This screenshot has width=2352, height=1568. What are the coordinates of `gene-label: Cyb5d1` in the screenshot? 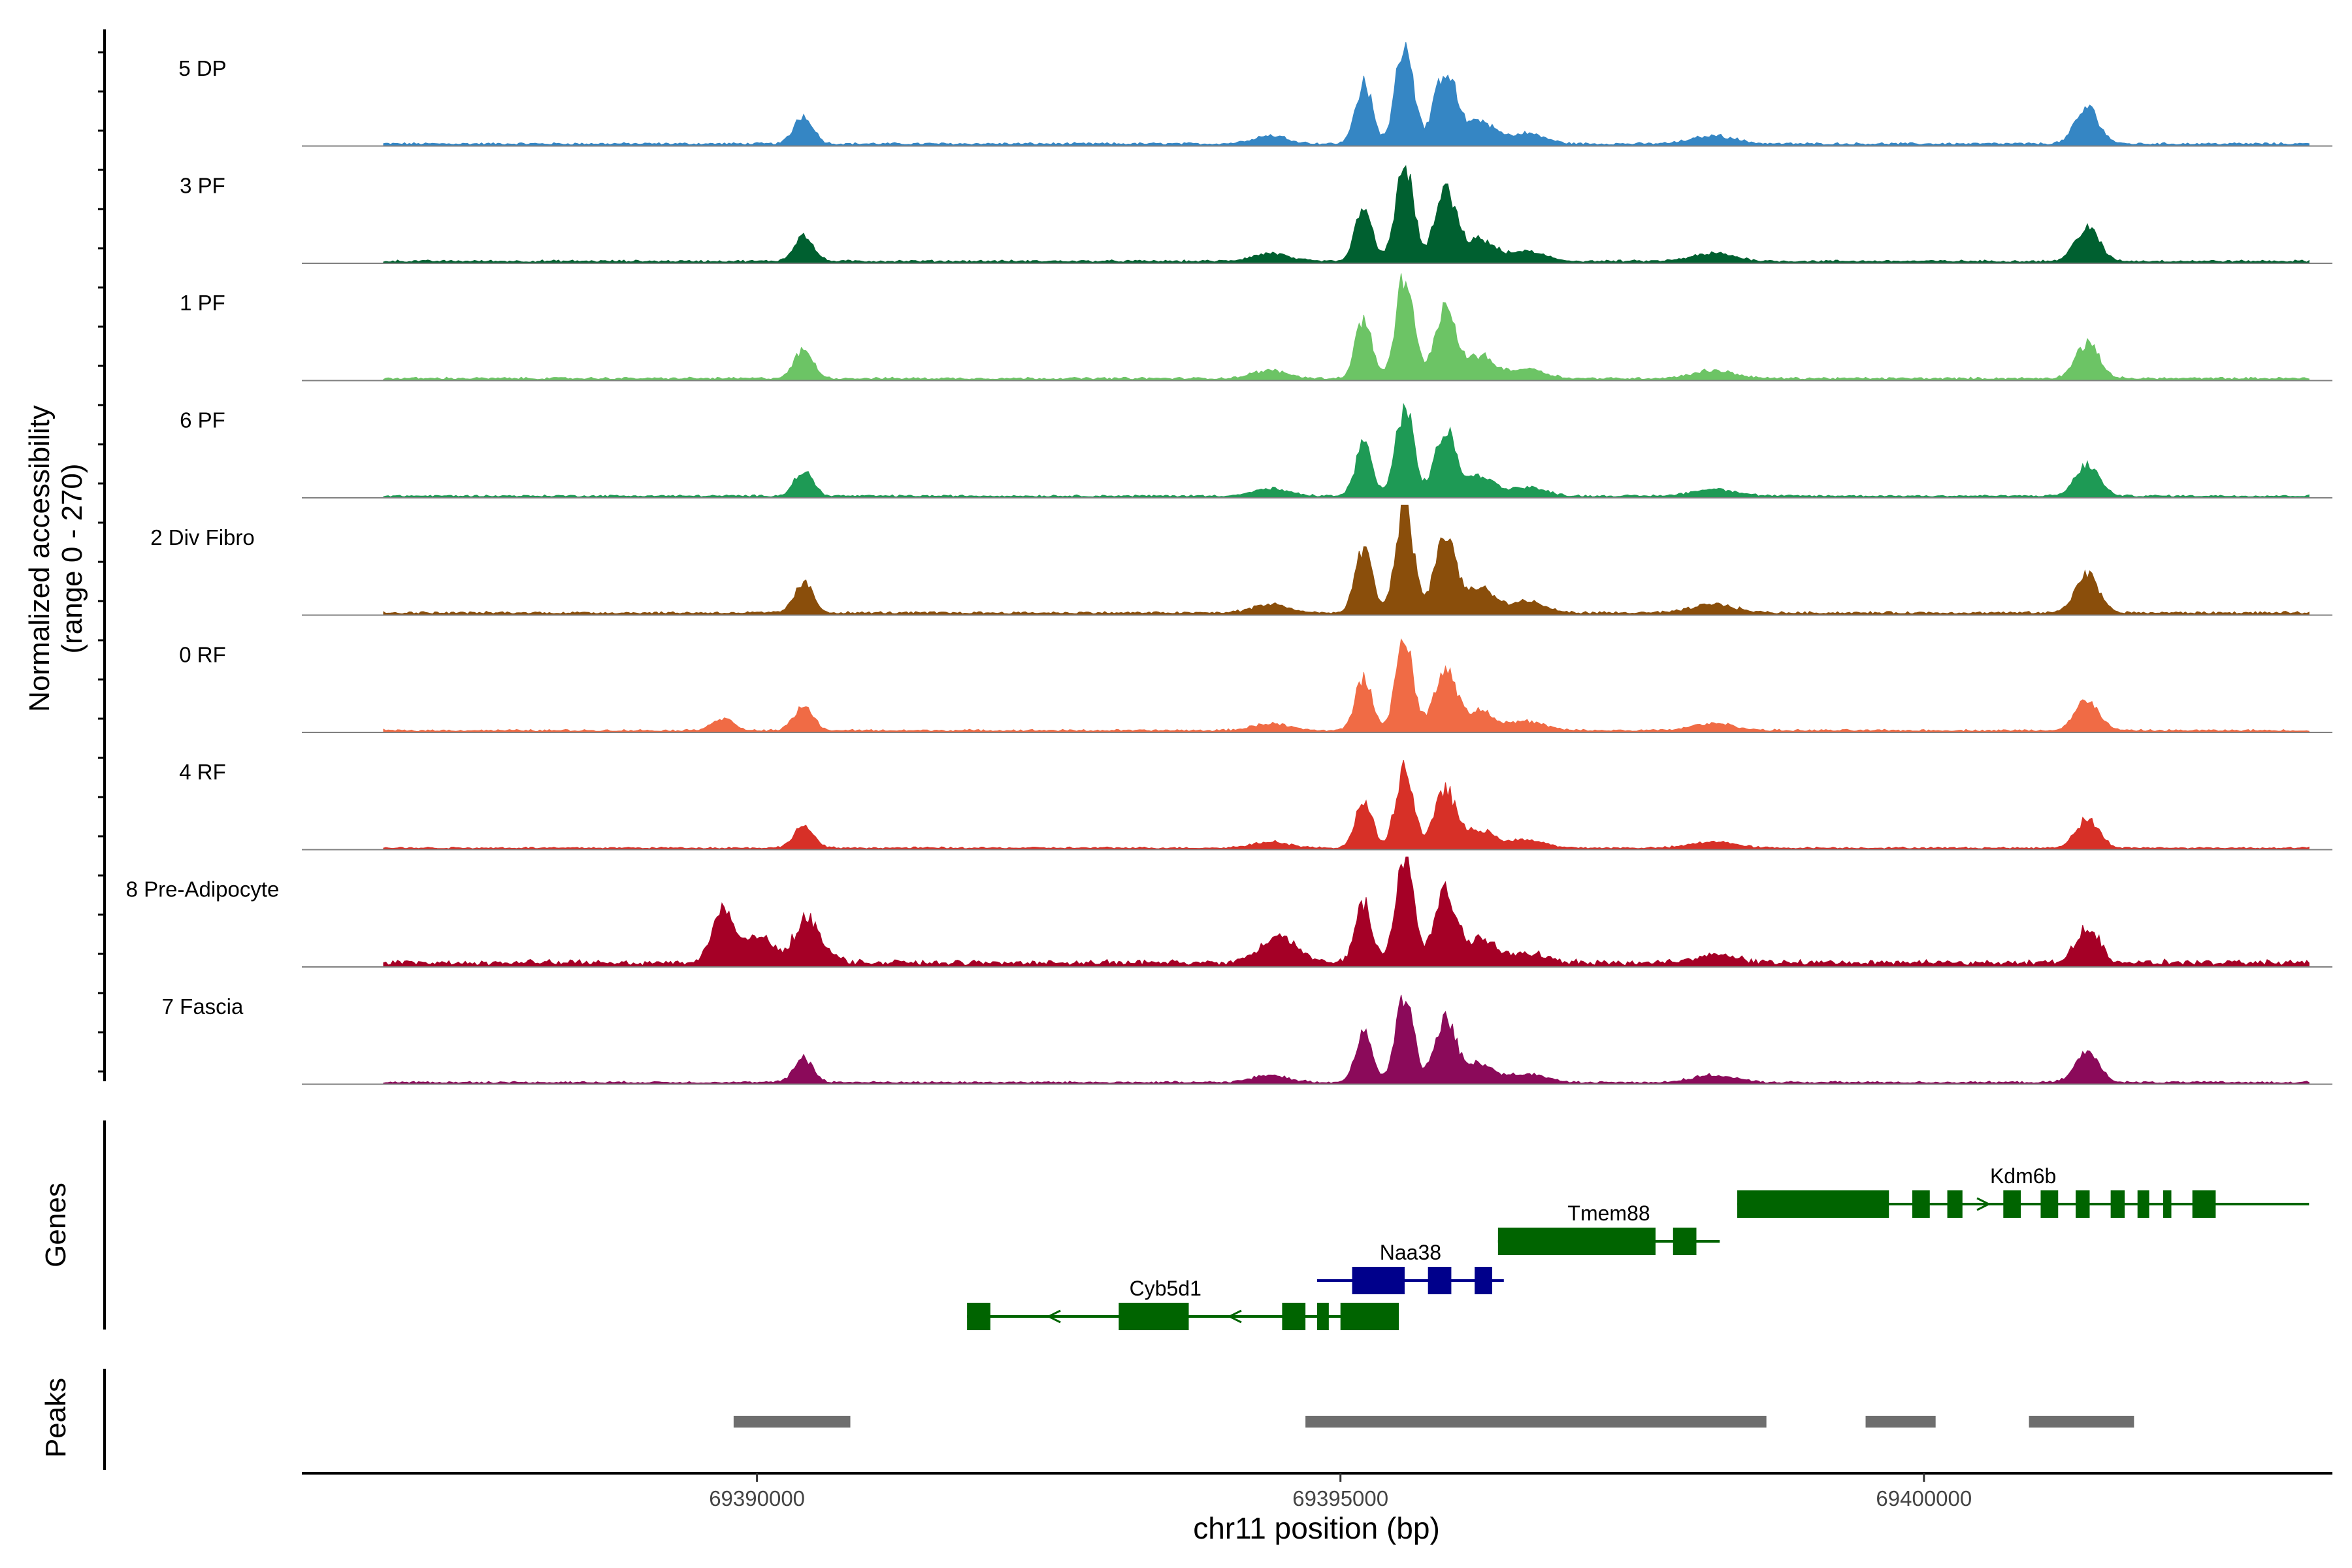 It's located at (1165, 1288).